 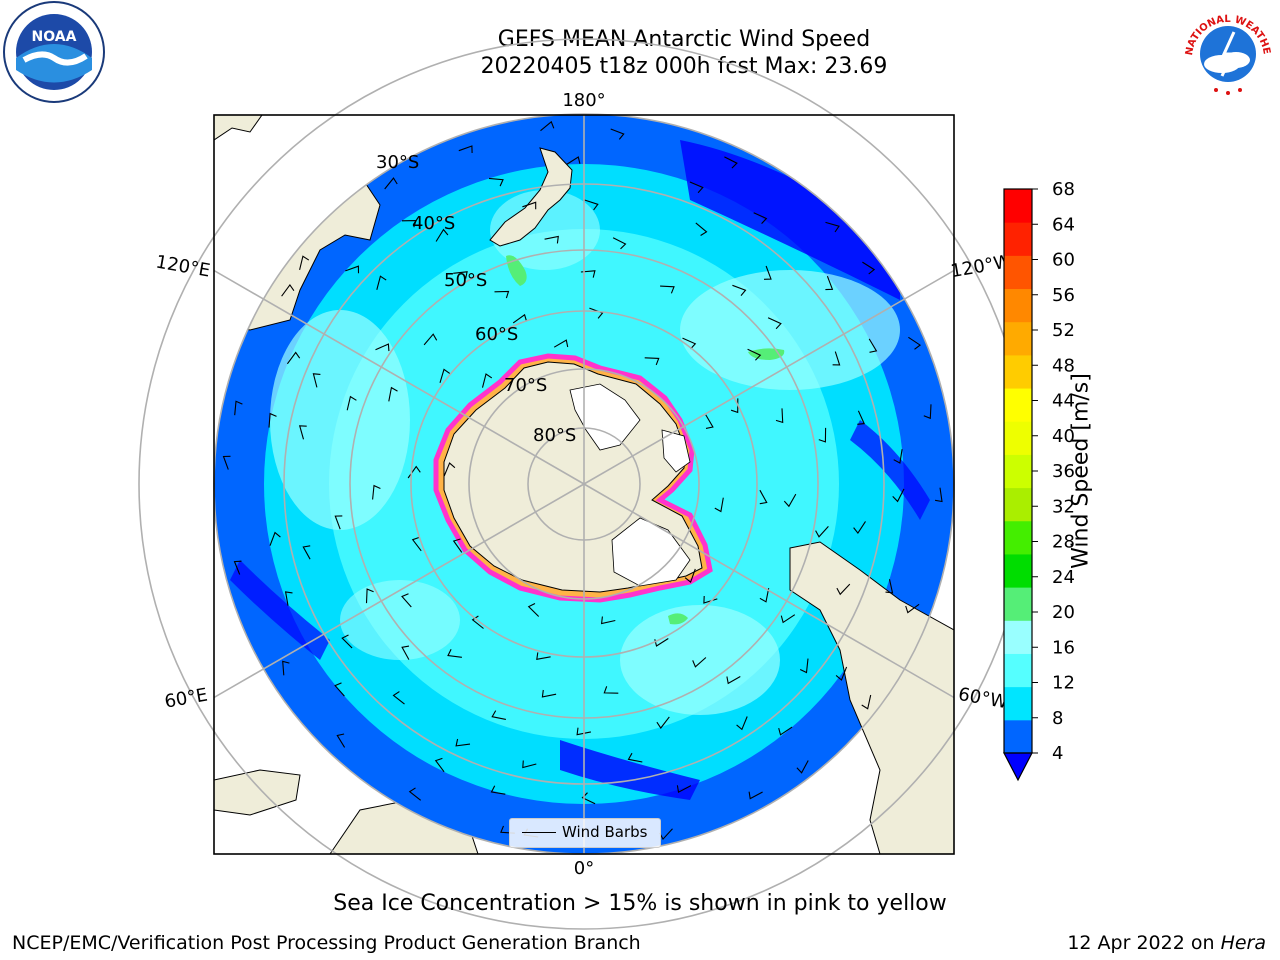 I want to click on colorbar-tick-label: 4, so click(x=1057, y=753).